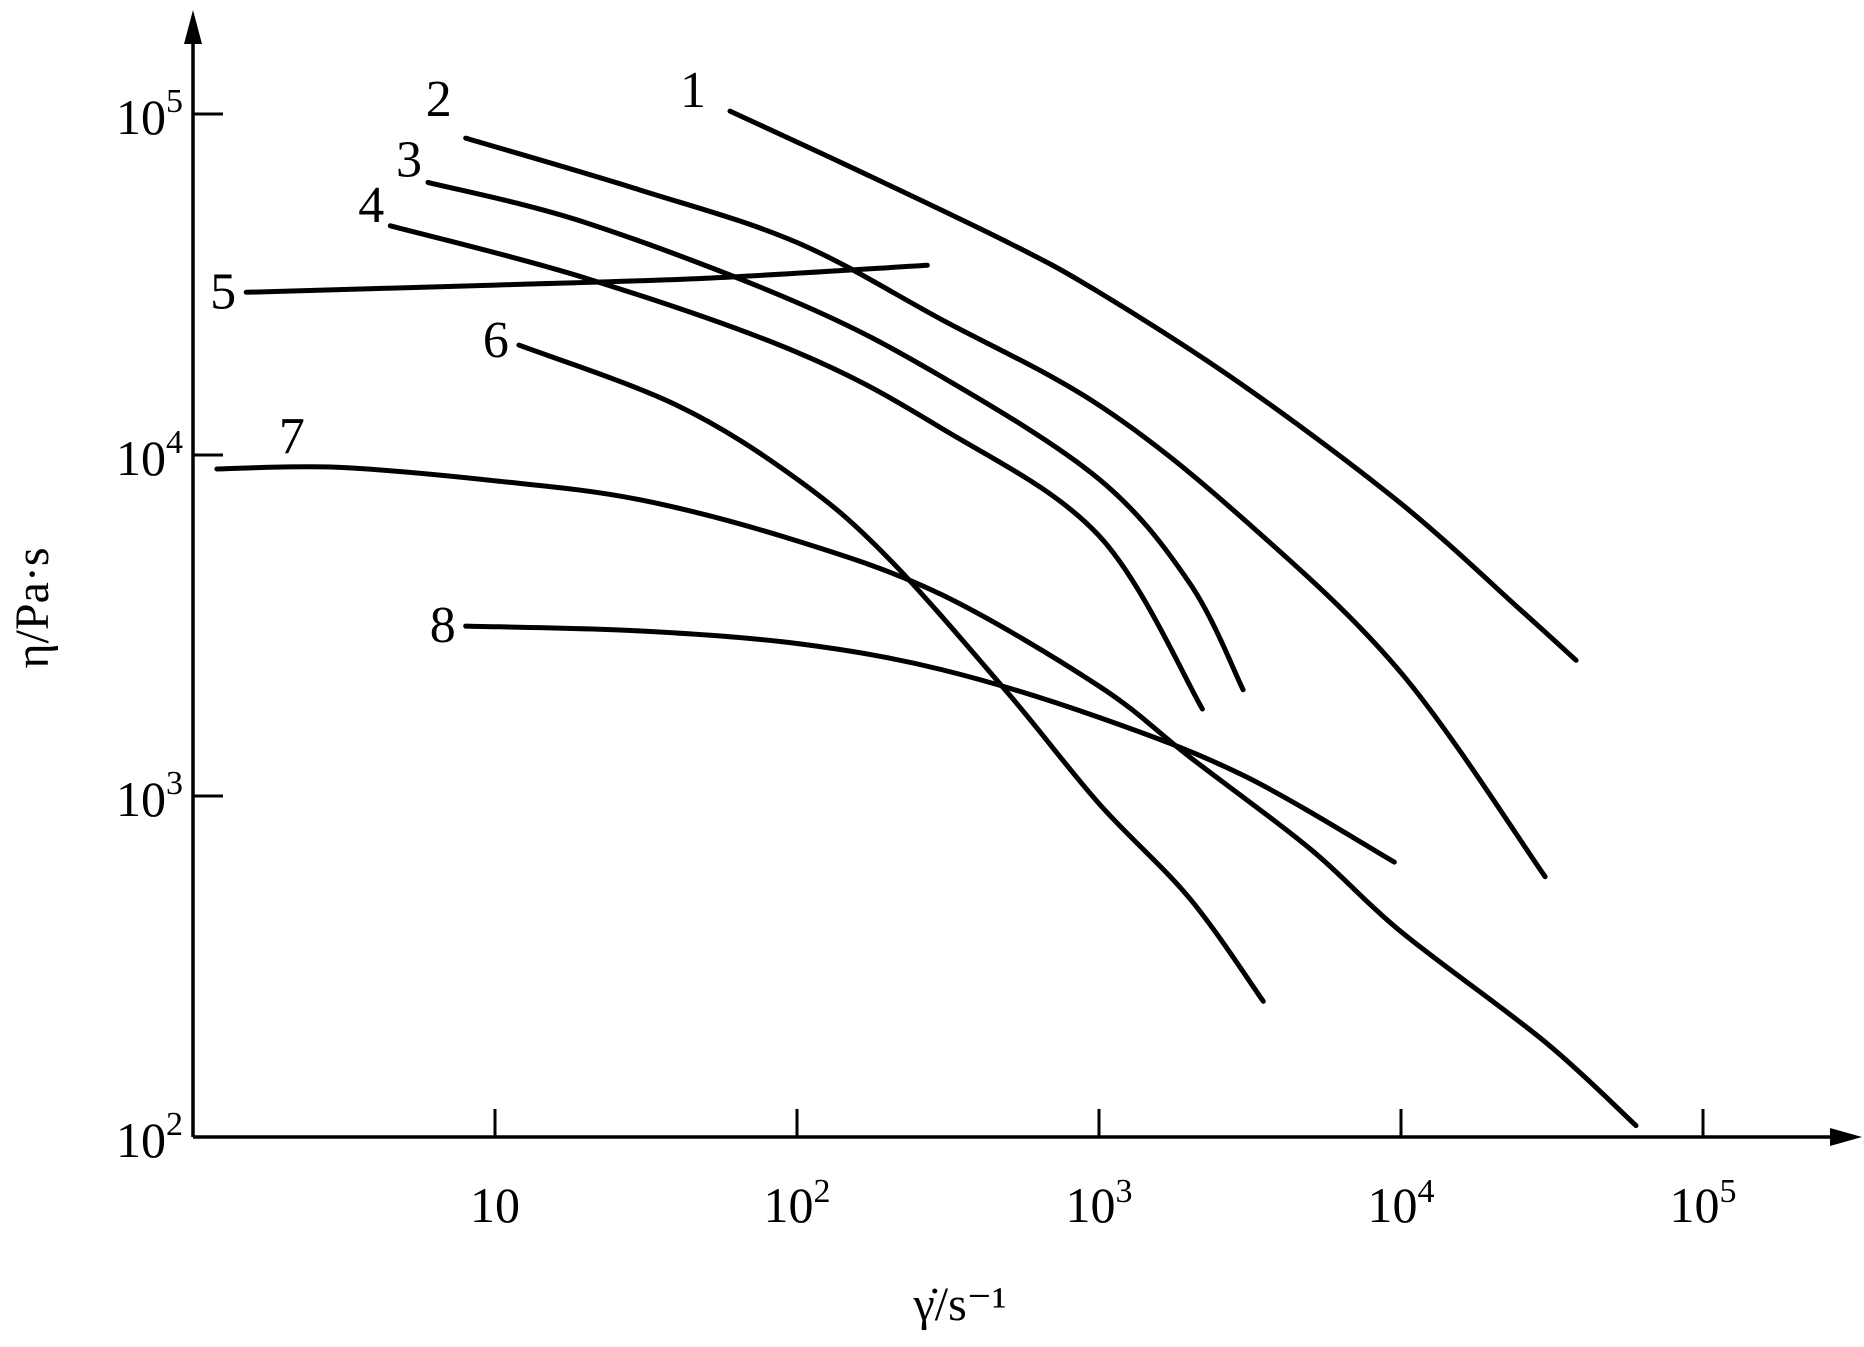  What do you see at coordinates (174, 101) in the screenshot?
I see `y-tick-exponent: 5` at bounding box center [174, 101].